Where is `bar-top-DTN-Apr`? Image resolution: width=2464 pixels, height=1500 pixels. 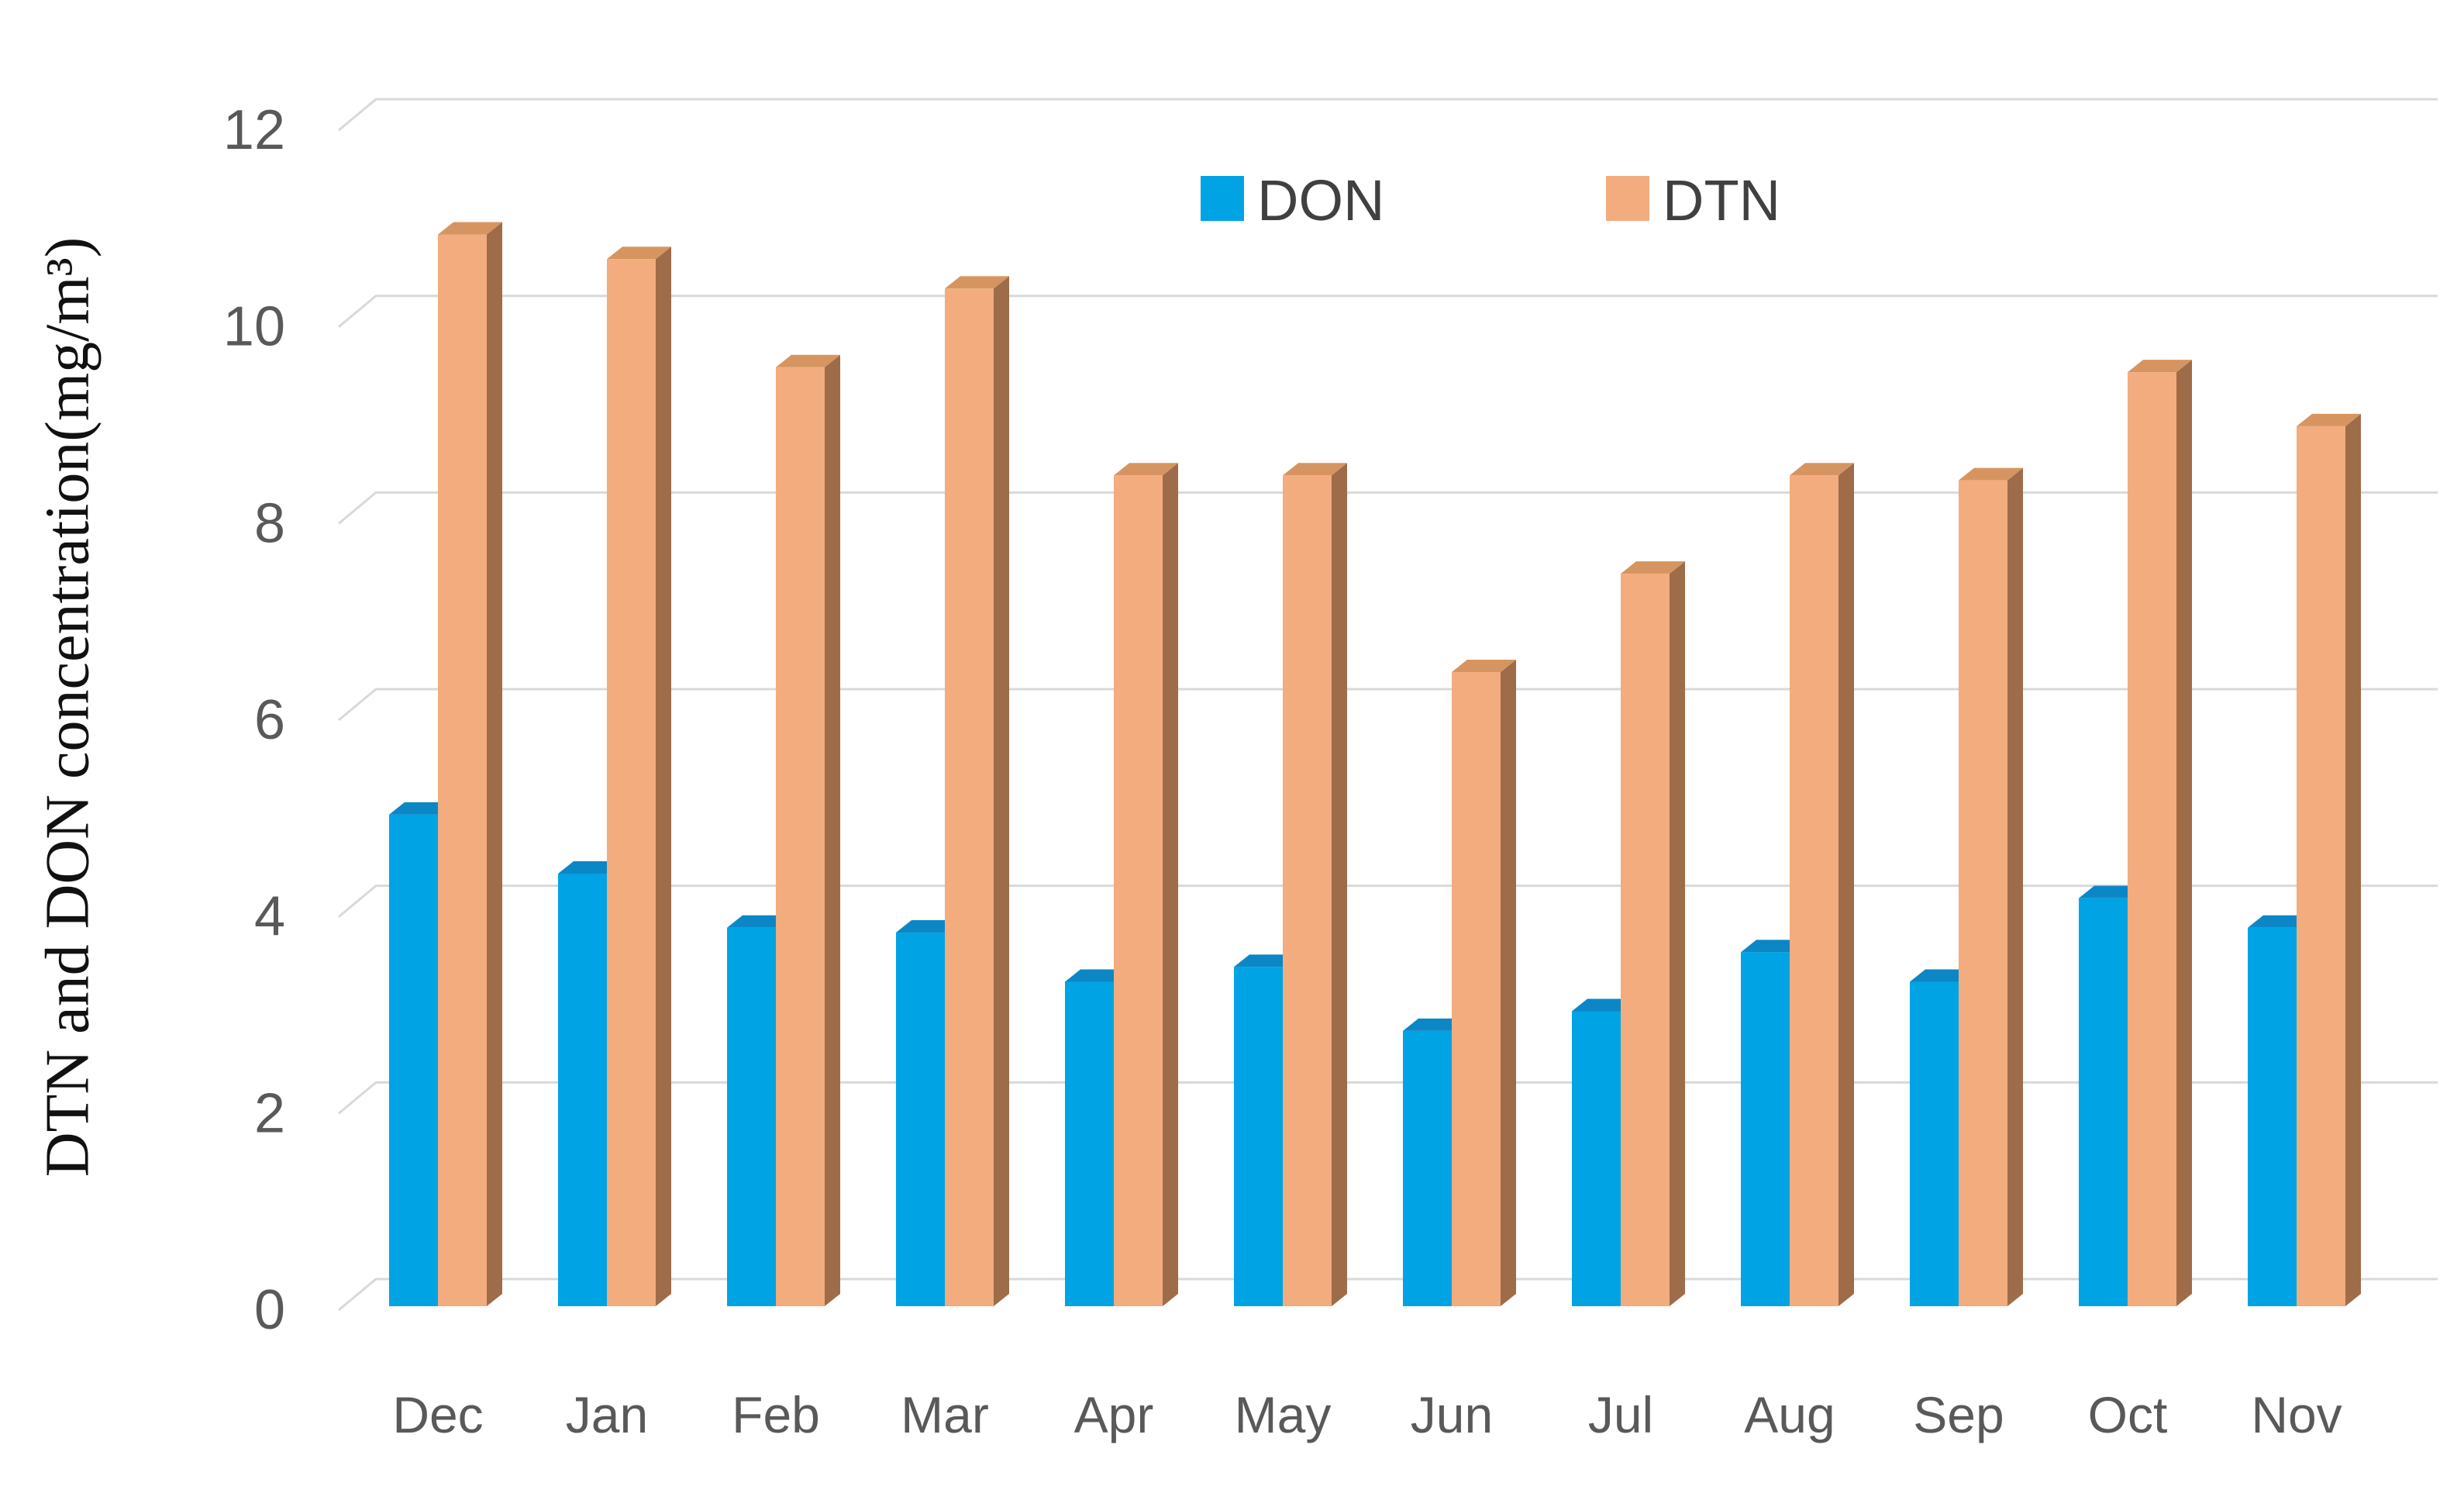
bar-top-DTN-Apr is located at coordinates (1146, 469).